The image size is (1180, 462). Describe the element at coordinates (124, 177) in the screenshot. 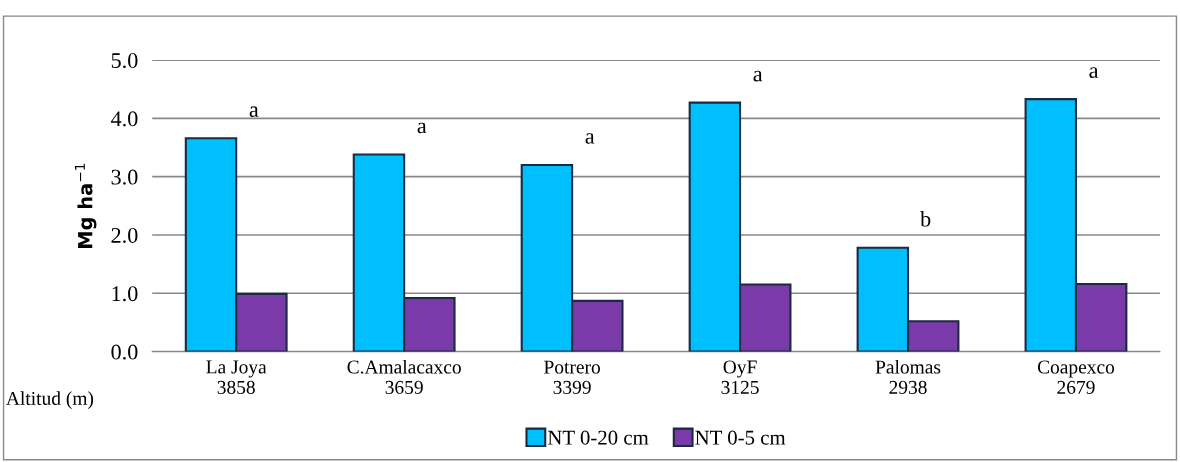

I see `y-tick-label: 3.0` at that location.